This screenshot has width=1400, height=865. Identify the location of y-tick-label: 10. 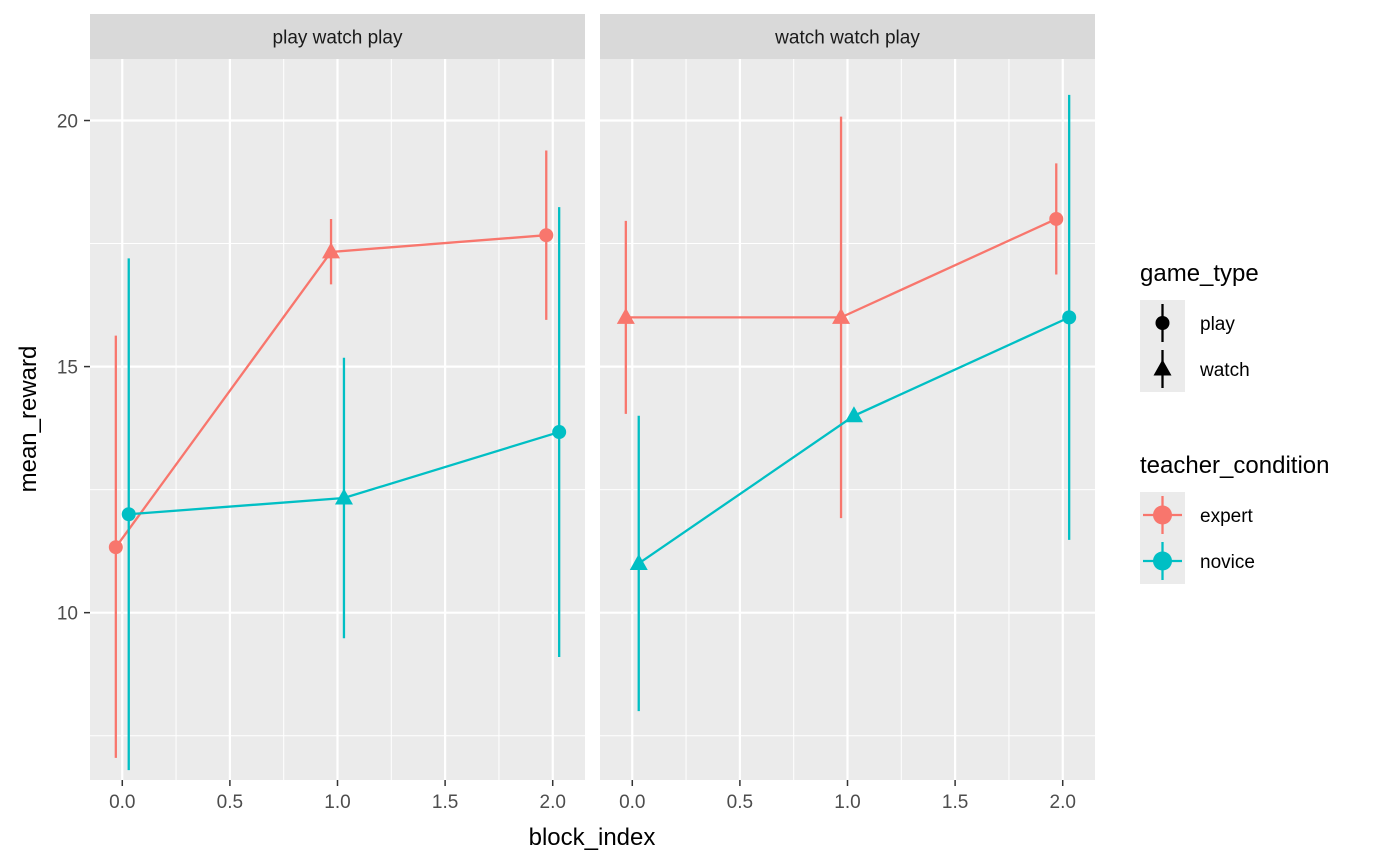
(67, 614).